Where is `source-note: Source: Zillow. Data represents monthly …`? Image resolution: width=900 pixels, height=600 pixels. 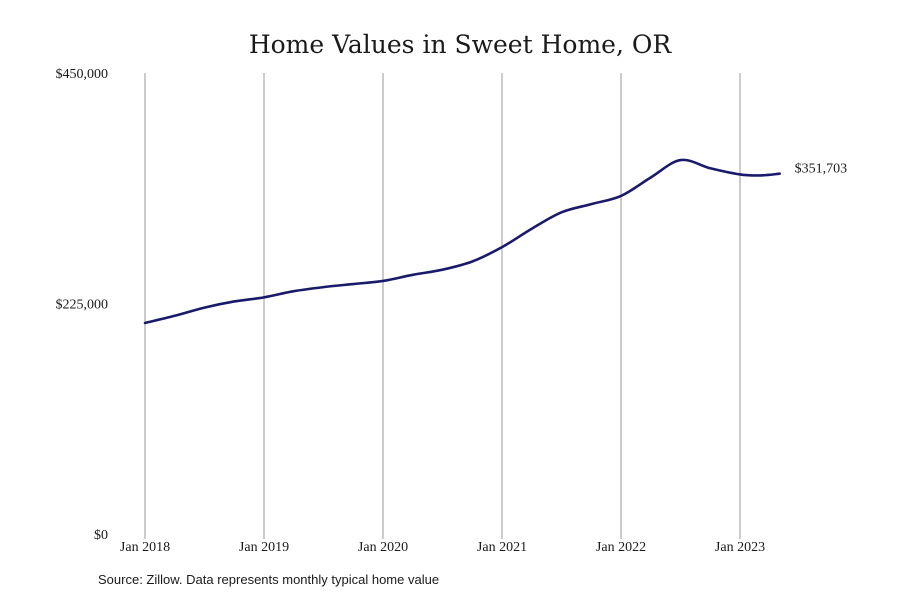 source-note: Source: Zillow. Data represents monthly … is located at coordinates (268, 579).